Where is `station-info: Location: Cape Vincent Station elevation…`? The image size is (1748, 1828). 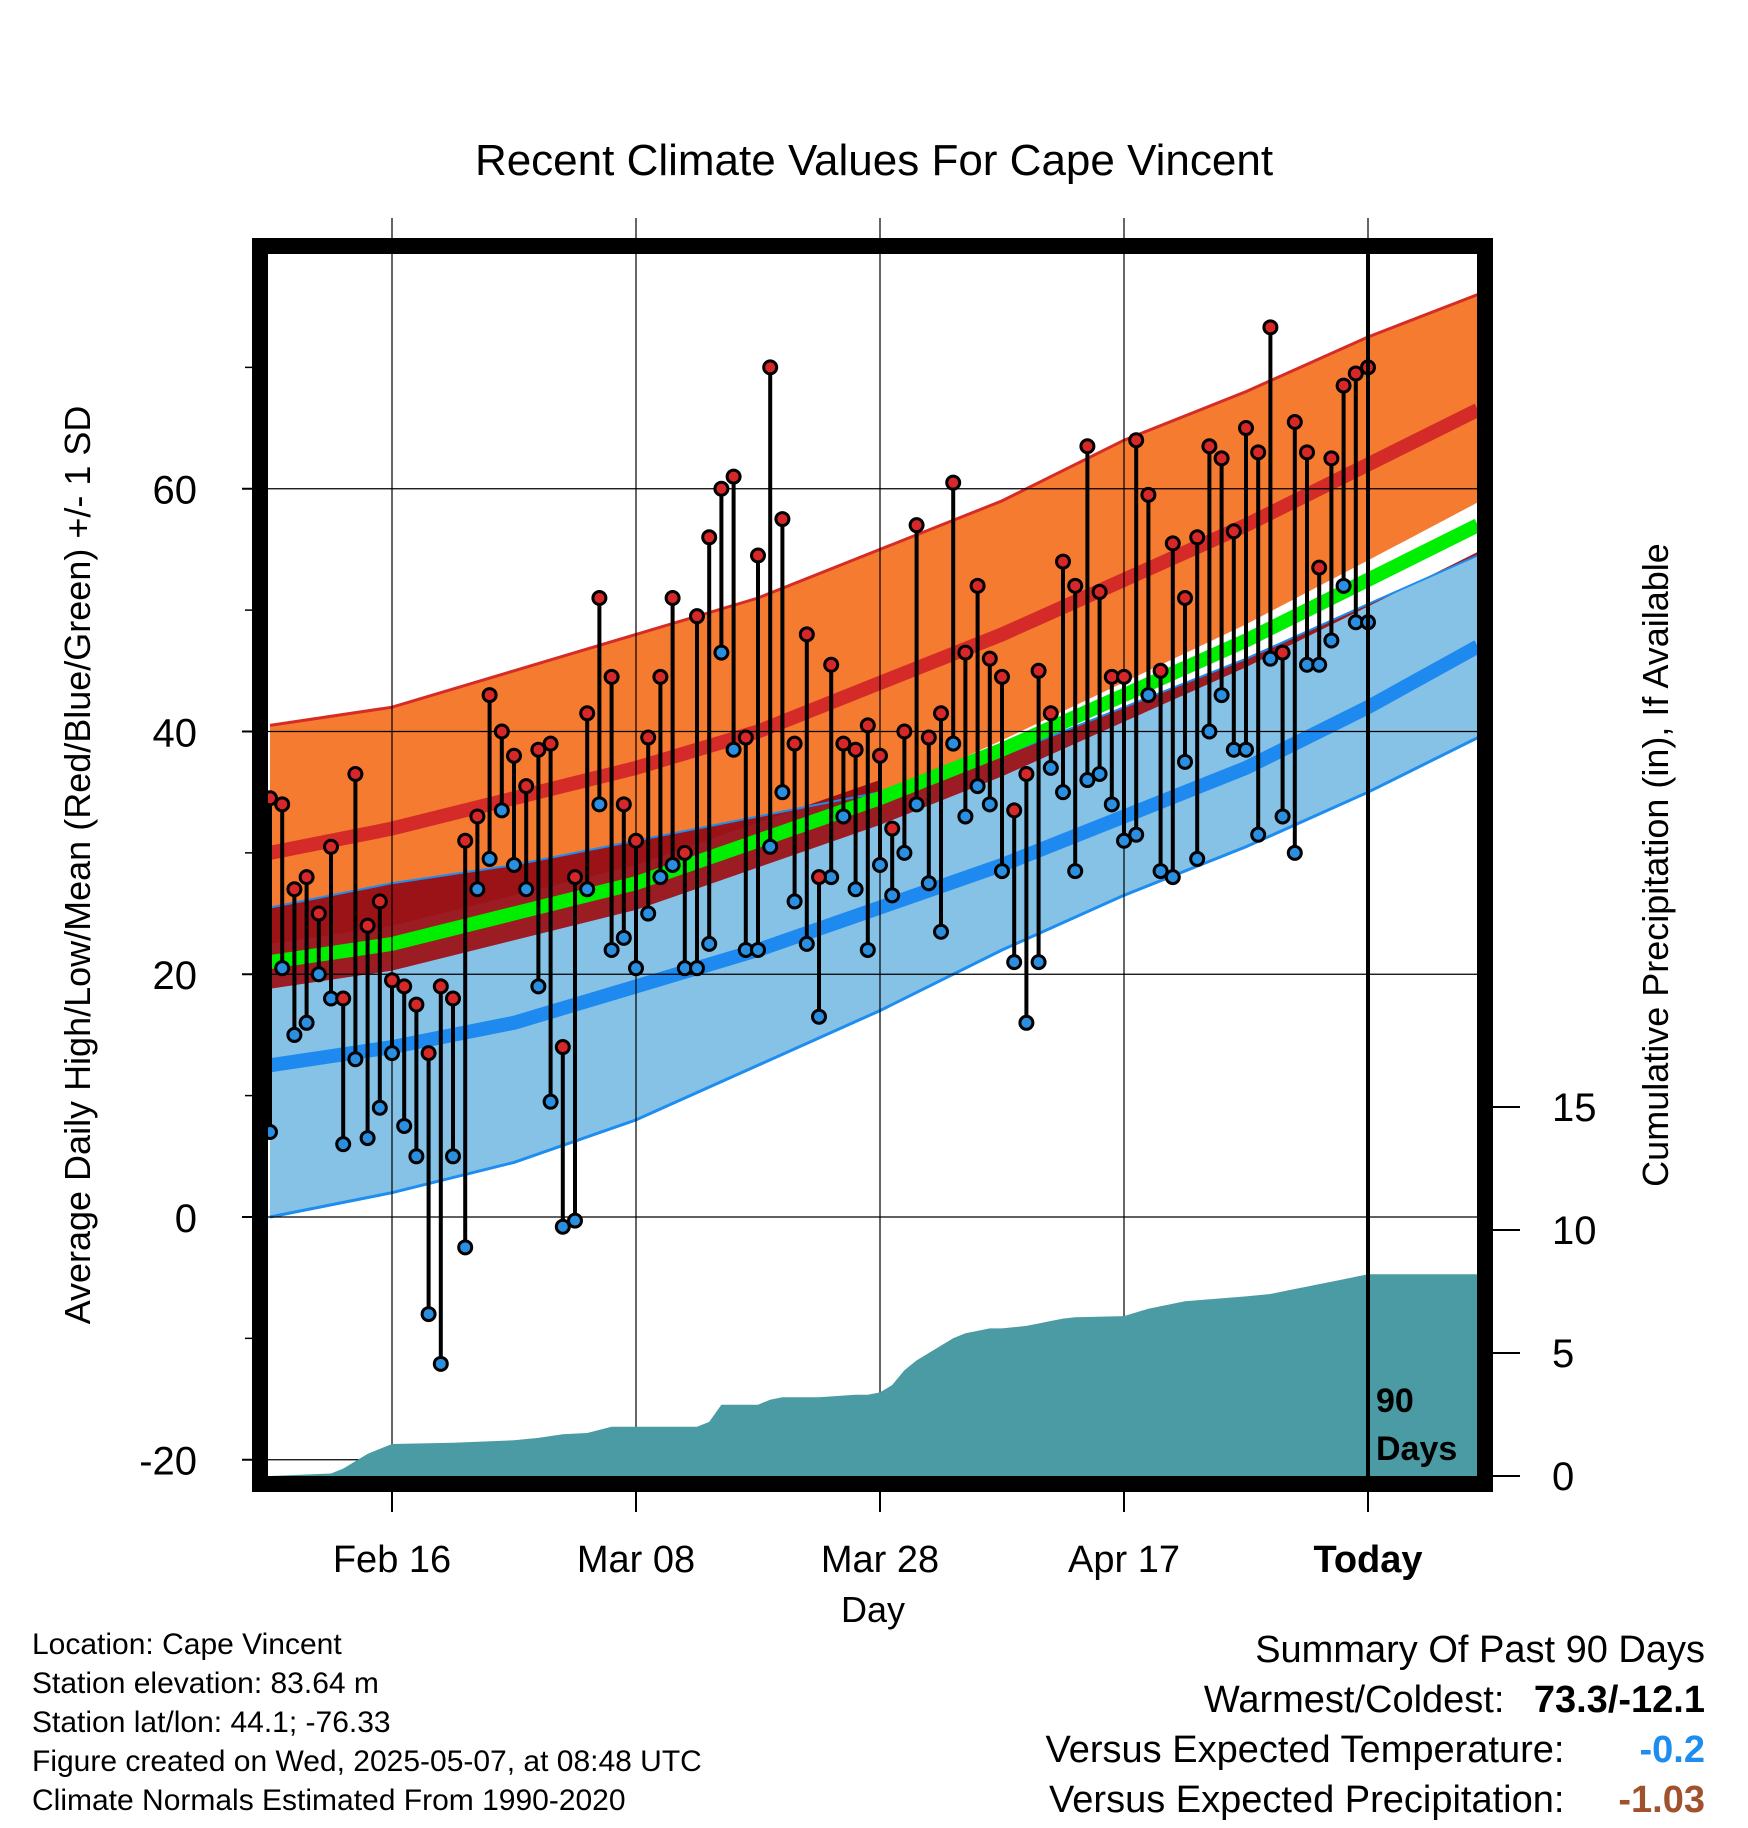
station-info: Location: Cape Vincent Station elevation… is located at coordinates (367, 1722).